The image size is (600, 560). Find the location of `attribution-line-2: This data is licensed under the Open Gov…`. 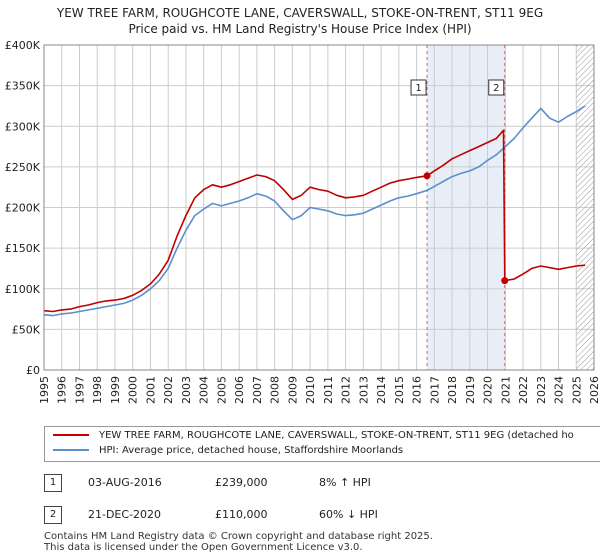

attribution-line-2: This data is licensed under the Open Gov… is located at coordinates (203, 547).